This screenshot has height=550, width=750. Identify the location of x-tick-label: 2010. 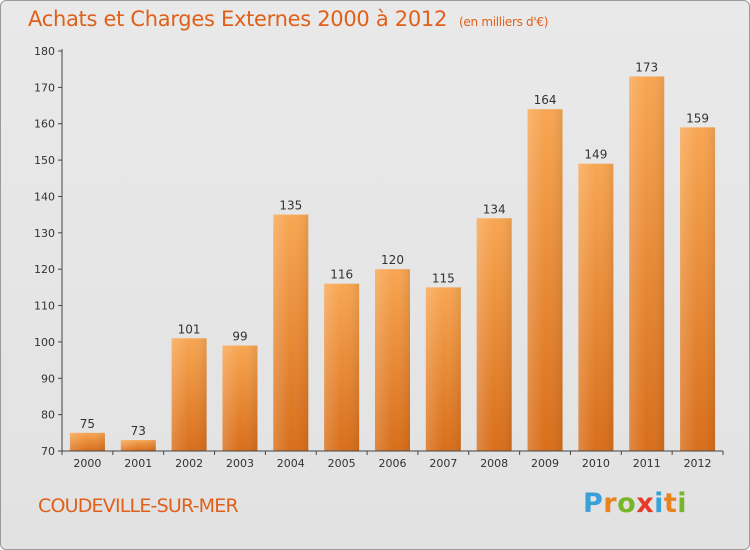
(596, 463).